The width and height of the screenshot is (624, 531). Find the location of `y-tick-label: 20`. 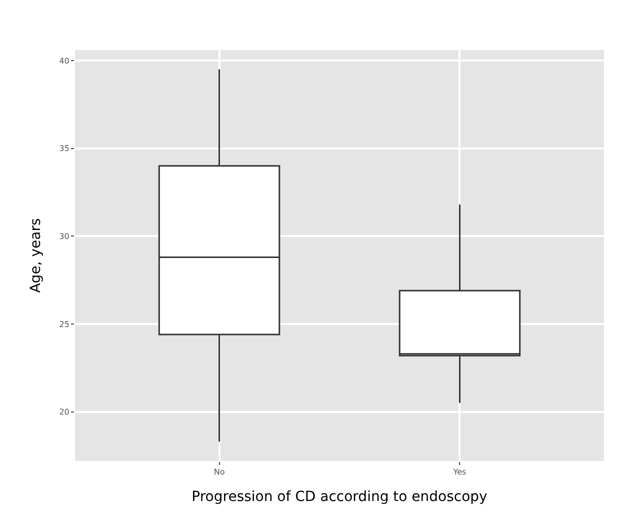

y-tick-label: 20 is located at coordinates (64, 412).